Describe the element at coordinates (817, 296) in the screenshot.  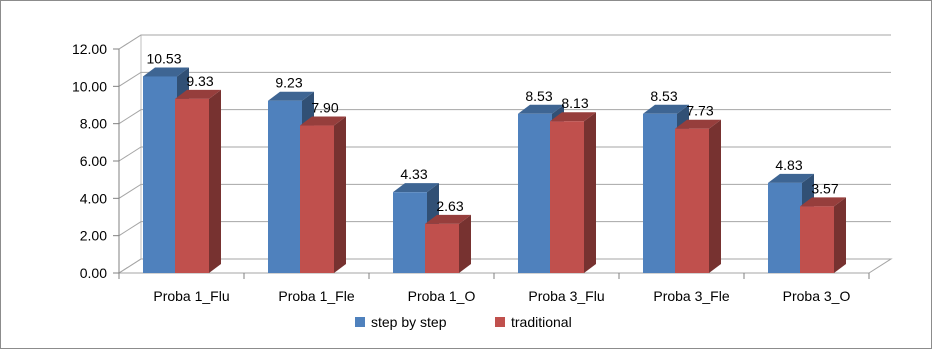
I see `x-tick-label: Proba 3_O` at that location.